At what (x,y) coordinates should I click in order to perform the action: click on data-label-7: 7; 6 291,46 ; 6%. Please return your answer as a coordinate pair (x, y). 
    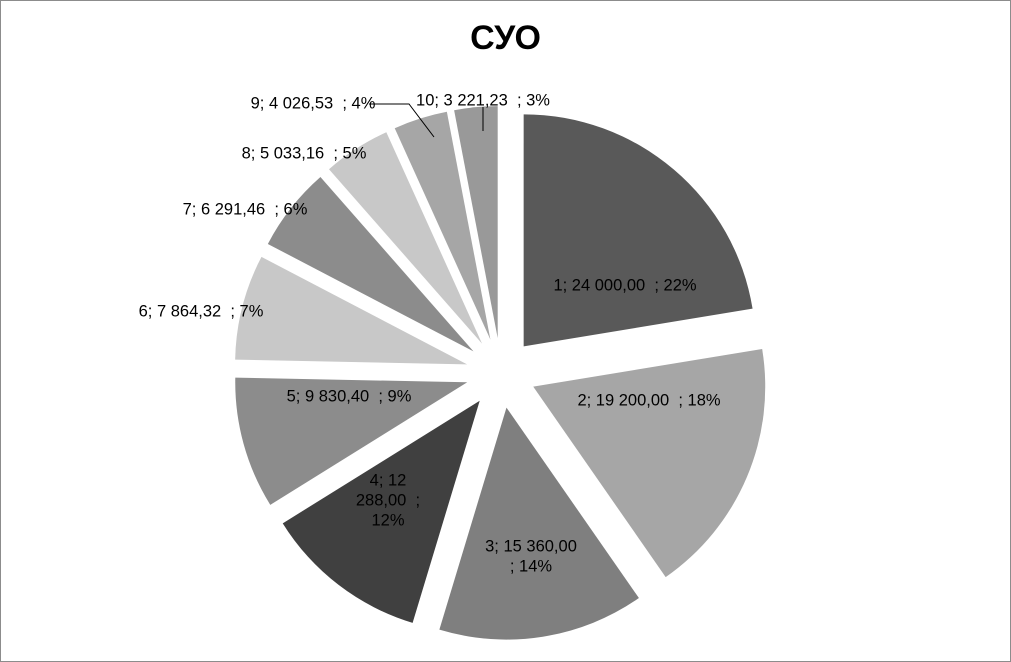
    Looking at the image, I should click on (245, 209).